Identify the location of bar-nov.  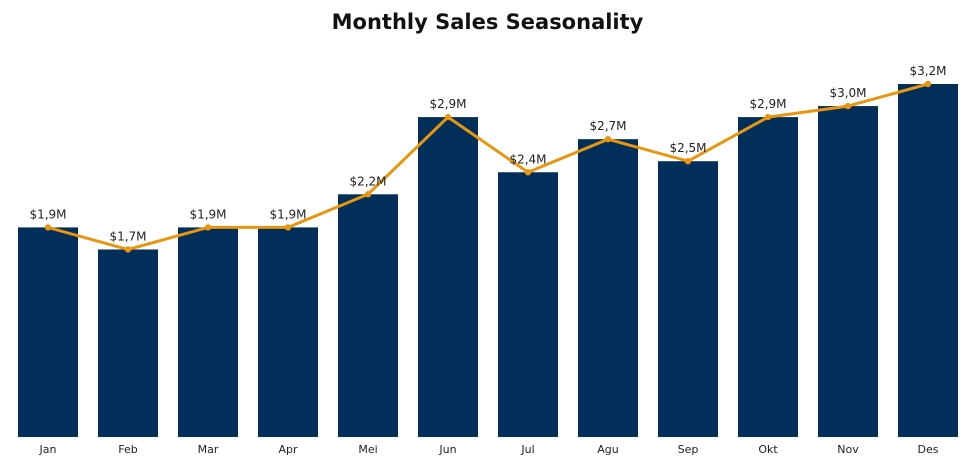
(848, 271).